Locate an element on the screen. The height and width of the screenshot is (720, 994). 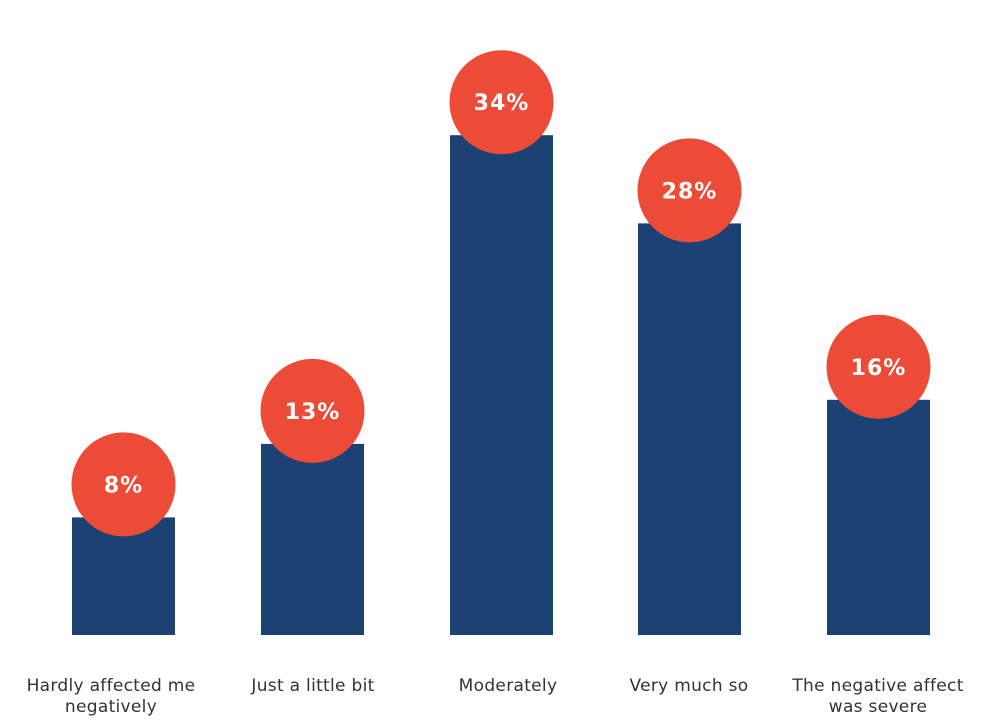
value-label-4: 28% is located at coordinates (690, 191).